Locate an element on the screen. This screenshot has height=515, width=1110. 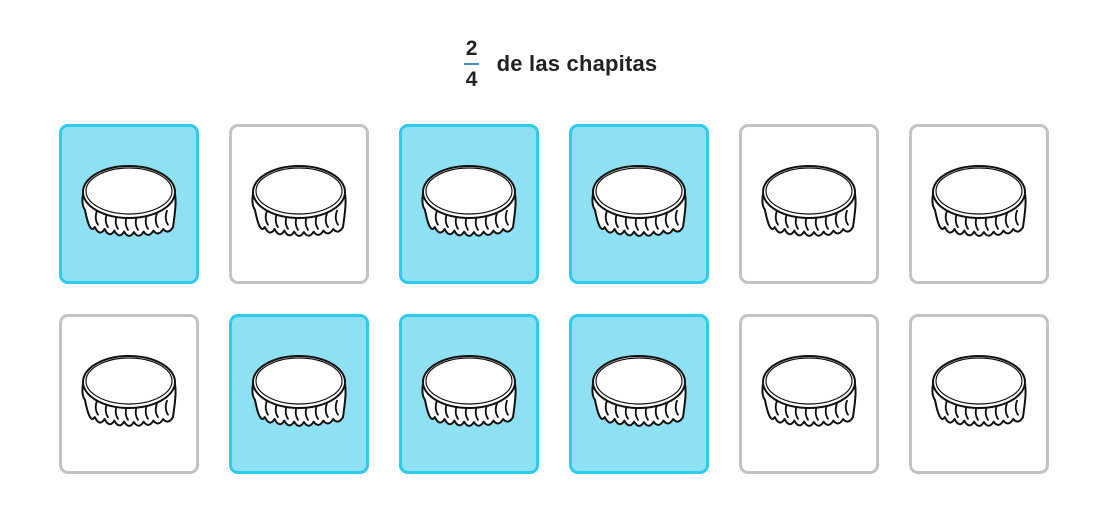
fraction-bar is located at coordinates (472, 63).